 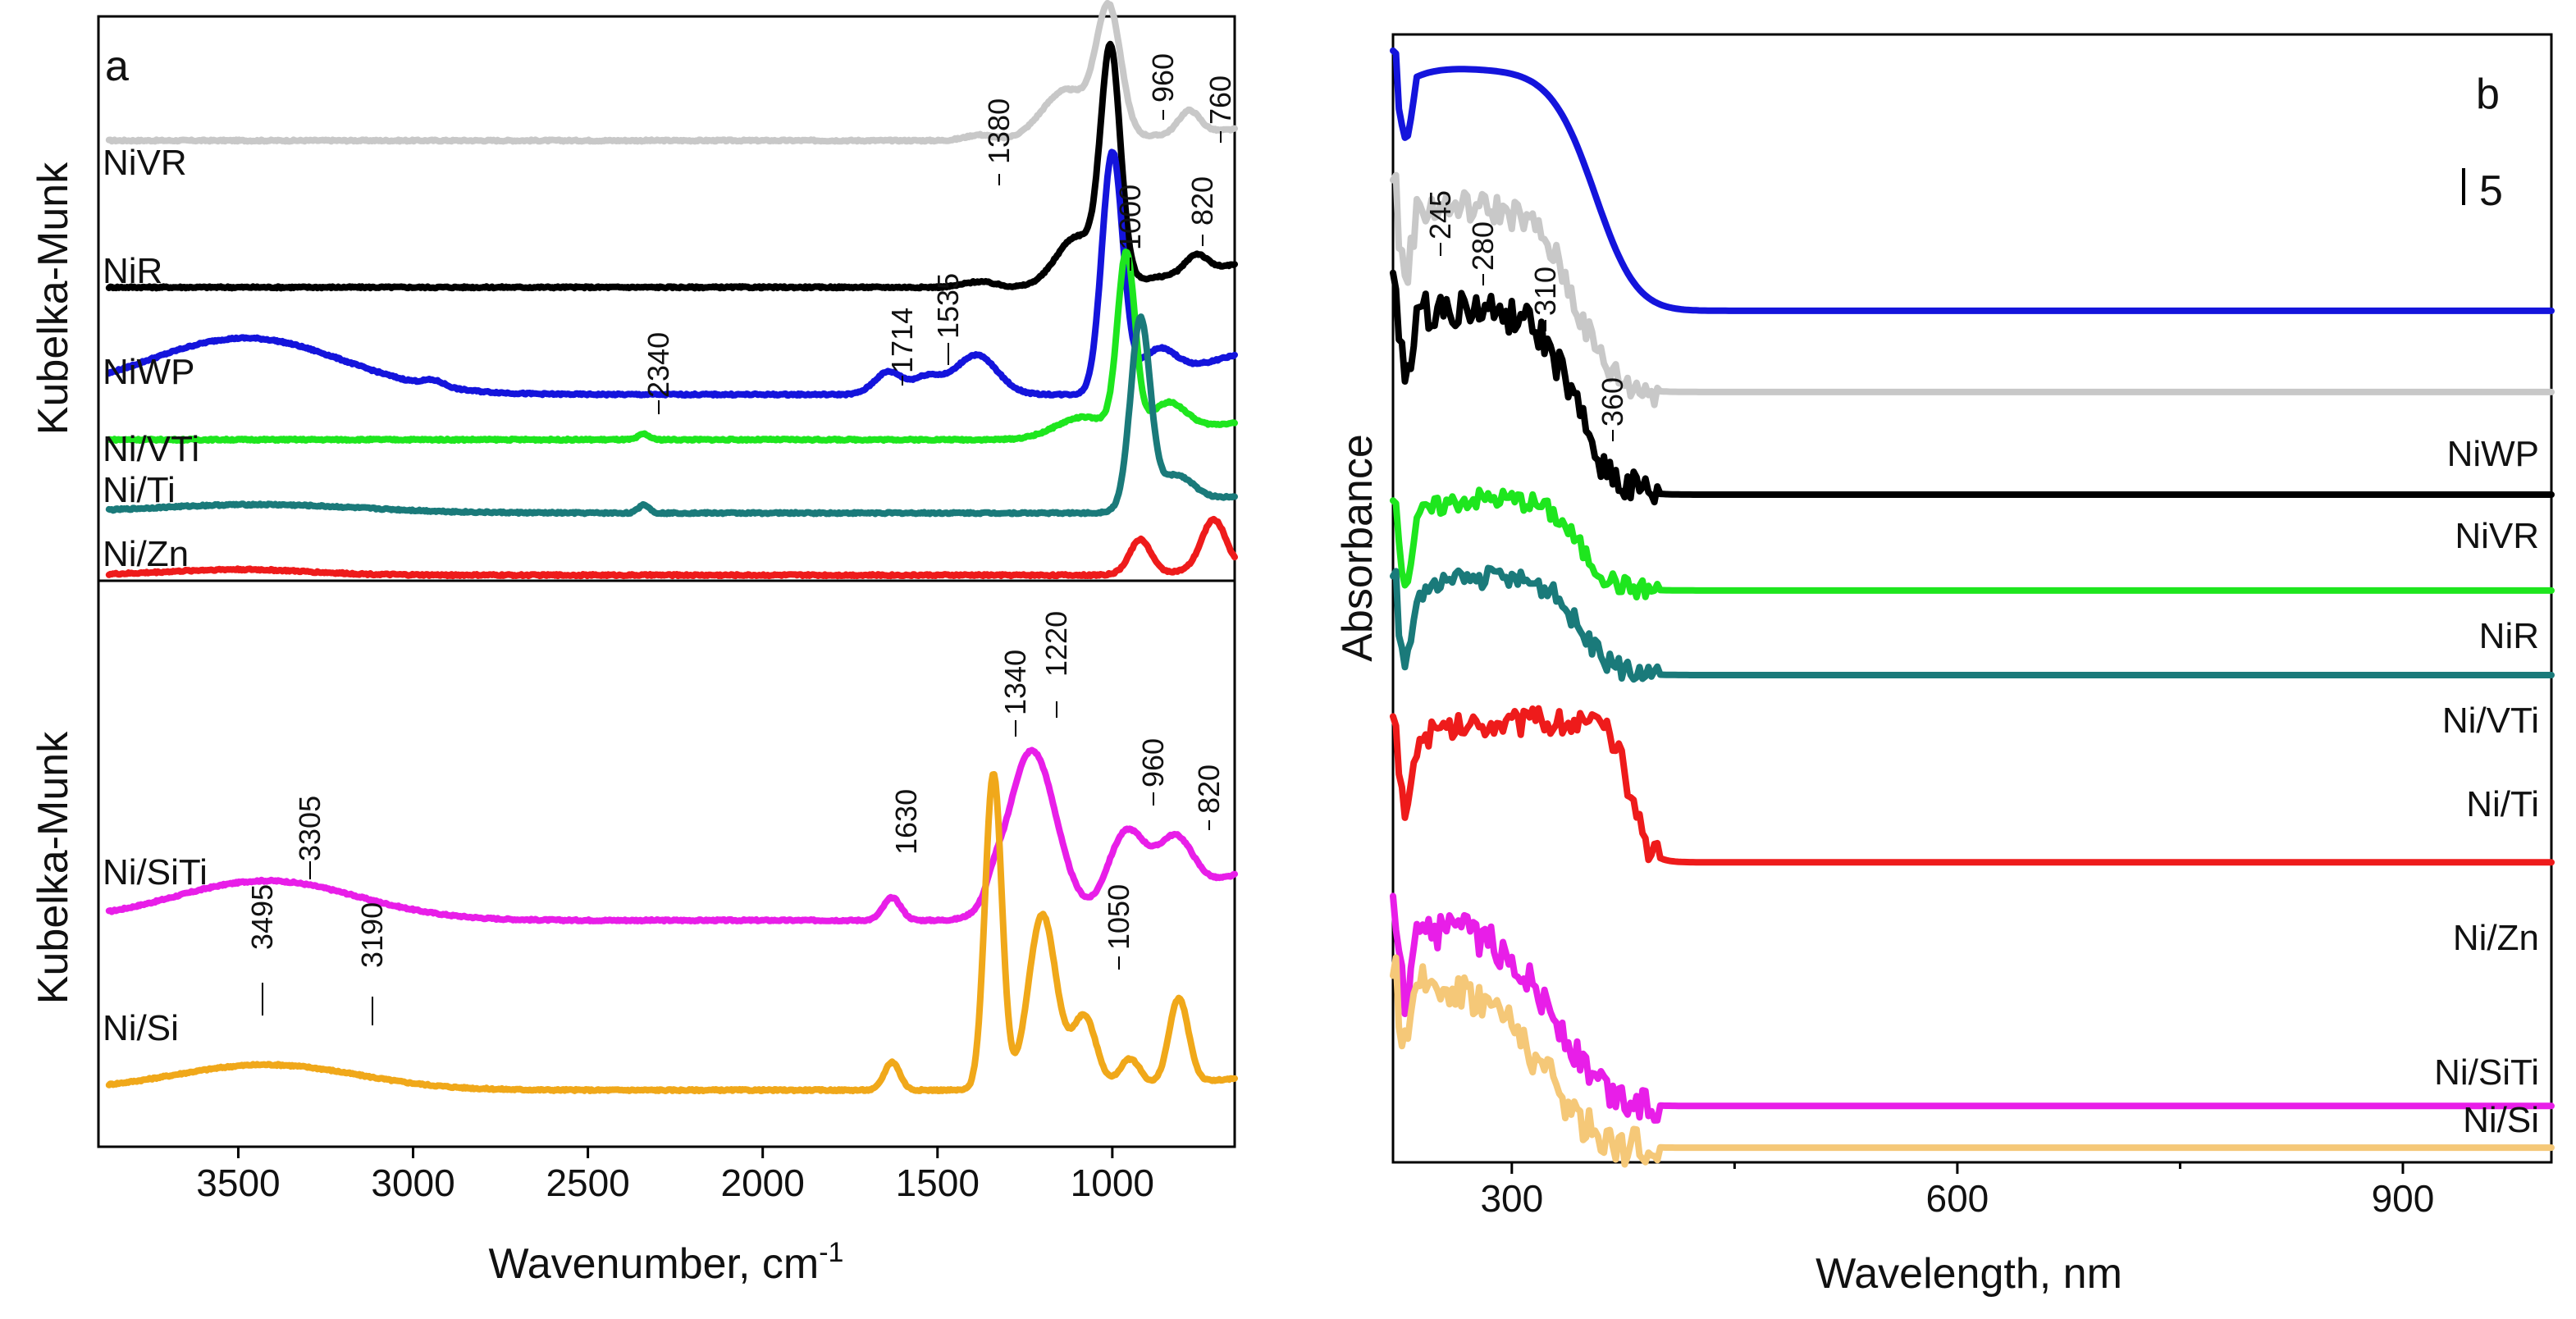 I want to click on y-axis-title-b: Absorbance, so click(x=1358, y=548).